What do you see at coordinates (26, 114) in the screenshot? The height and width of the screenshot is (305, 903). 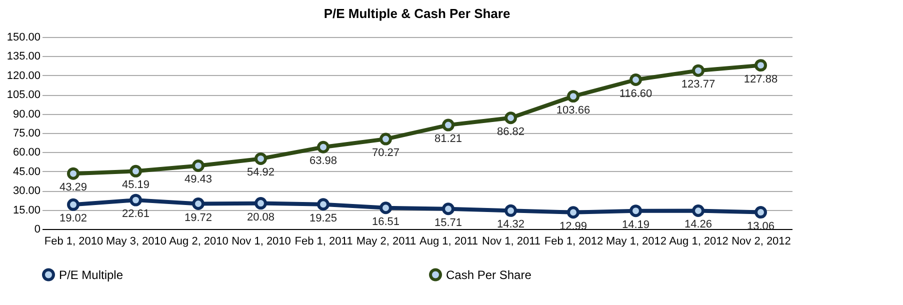 I see `y-tick-label: 90.00` at bounding box center [26, 114].